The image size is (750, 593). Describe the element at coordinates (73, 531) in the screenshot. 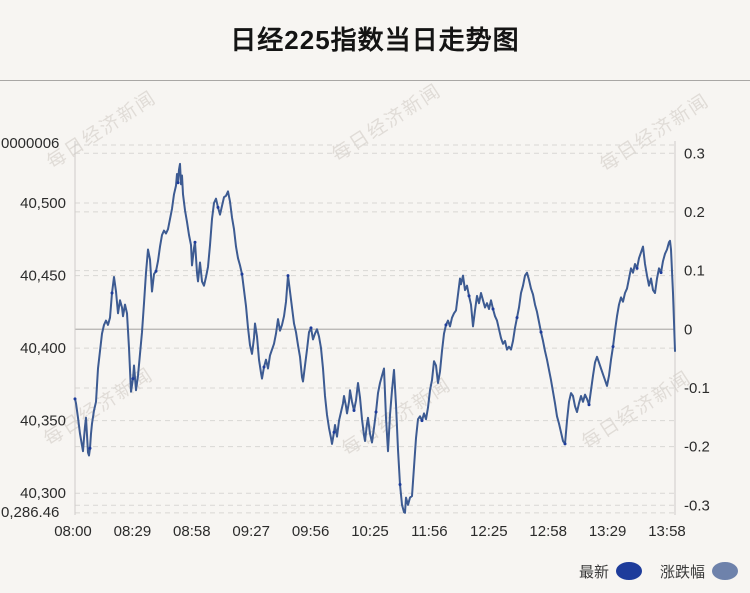

I see `x-tick-label: 08:00` at that location.